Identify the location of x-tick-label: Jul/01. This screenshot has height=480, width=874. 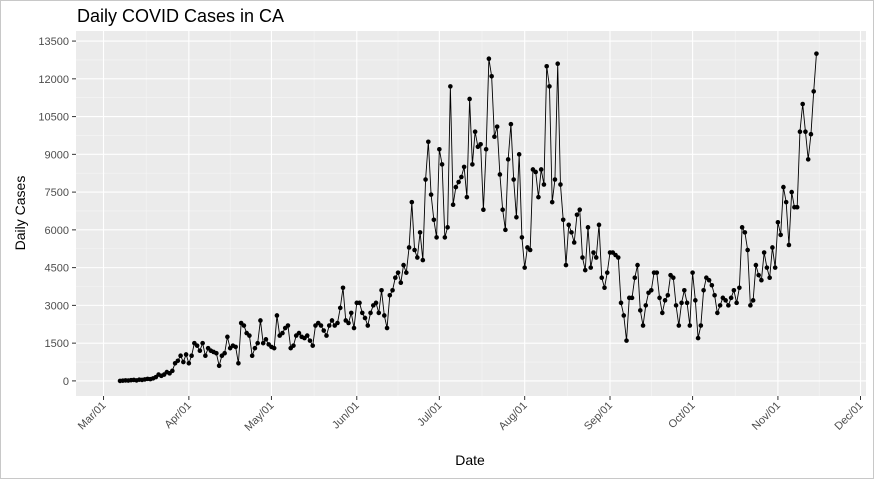
(429, 414).